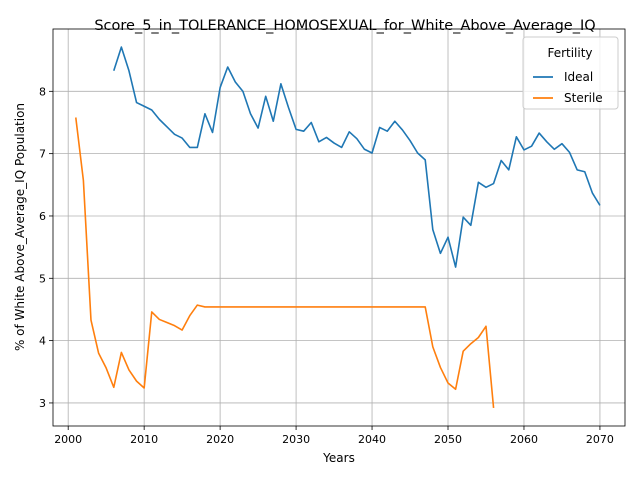 The width and height of the screenshot is (640, 484). What do you see at coordinates (46, 247) in the screenshot?
I see `y-axis-ticks: 3 4 5 6 7 8` at bounding box center [46, 247].